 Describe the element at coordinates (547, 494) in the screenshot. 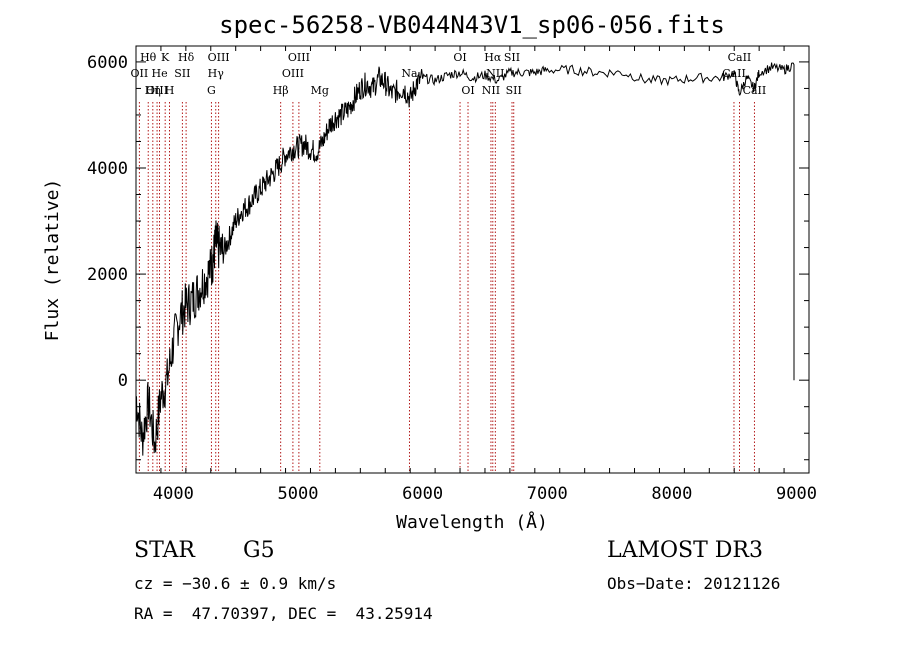

I see `x-tick-label: 7000` at that location.